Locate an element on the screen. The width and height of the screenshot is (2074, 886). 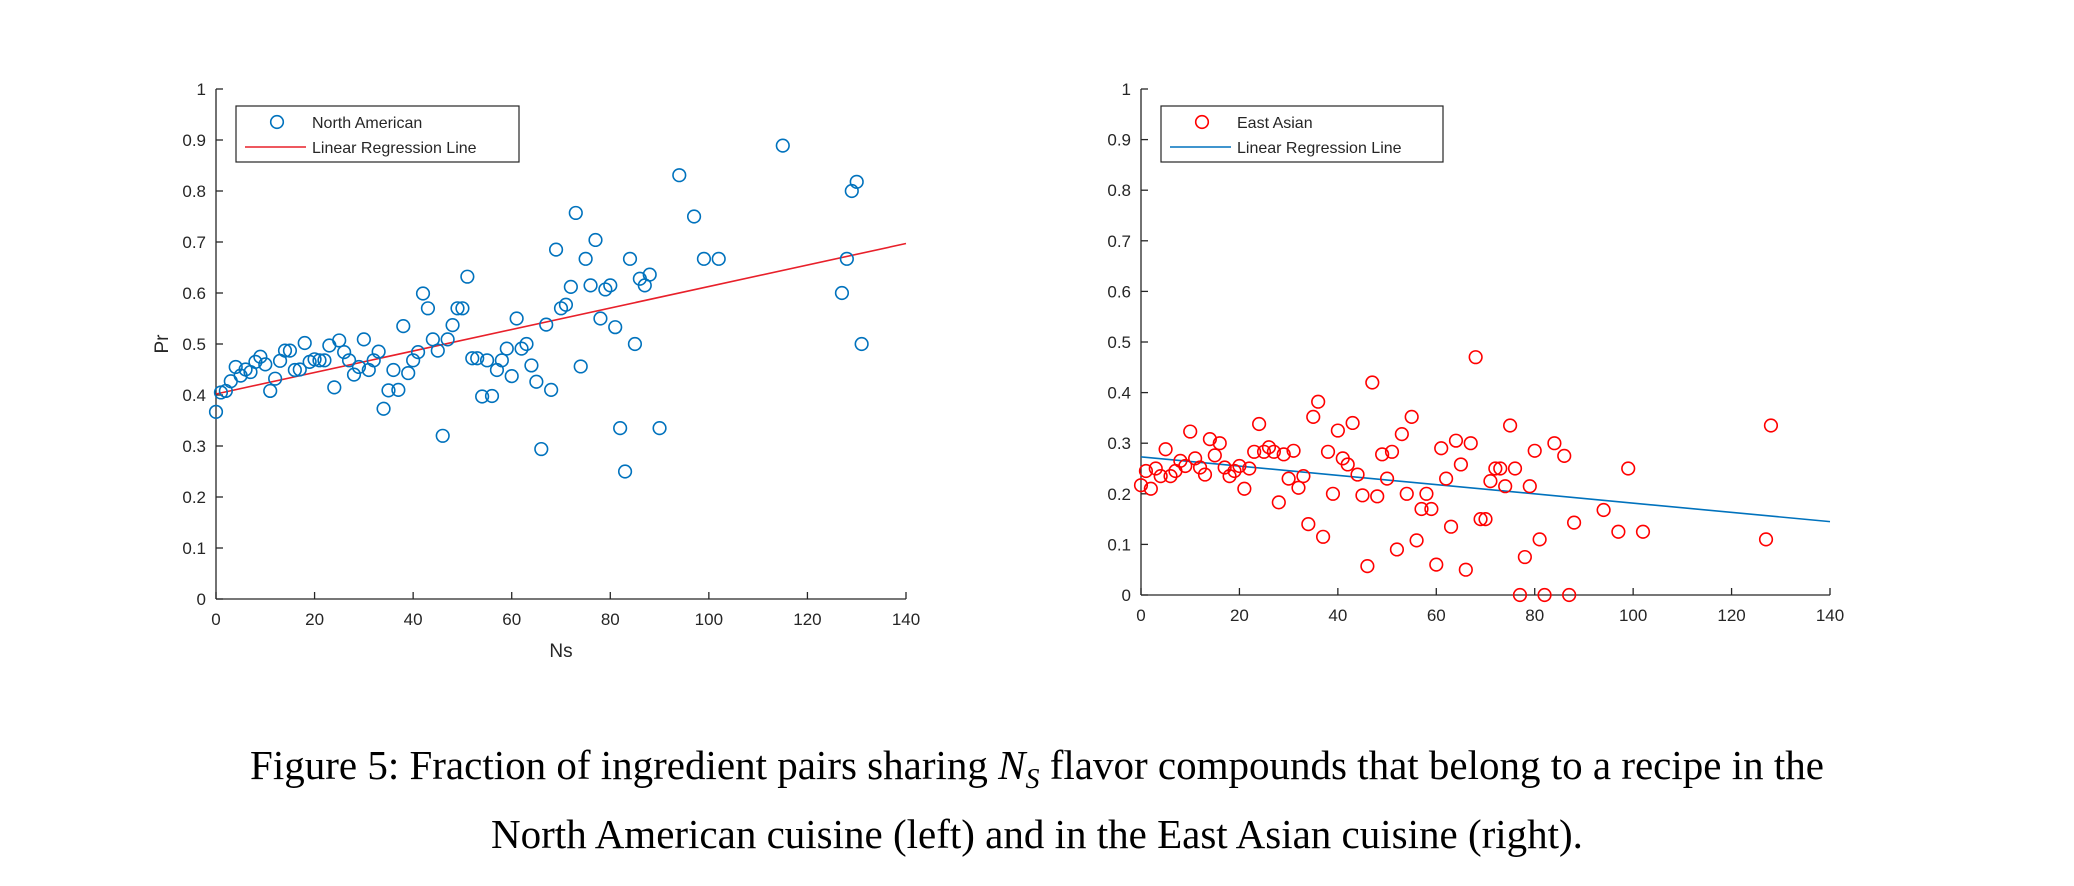
y-tick-label: 0.8 is located at coordinates (1119, 190).